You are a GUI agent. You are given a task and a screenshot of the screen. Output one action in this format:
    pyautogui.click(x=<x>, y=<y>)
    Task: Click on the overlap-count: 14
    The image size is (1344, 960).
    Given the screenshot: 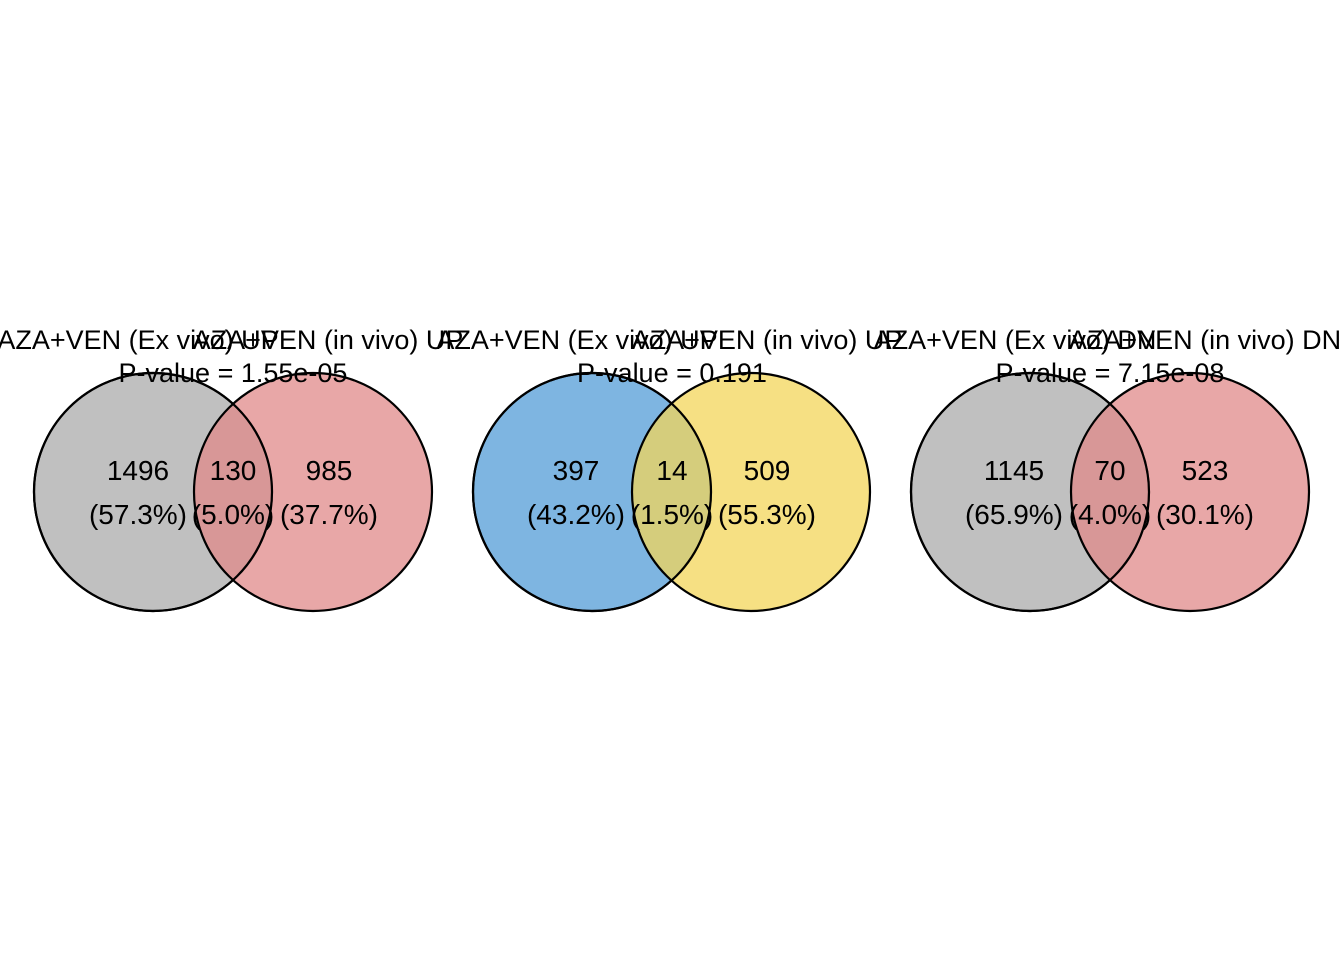 What is the action you would take?
    pyautogui.click(x=671, y=470)
    